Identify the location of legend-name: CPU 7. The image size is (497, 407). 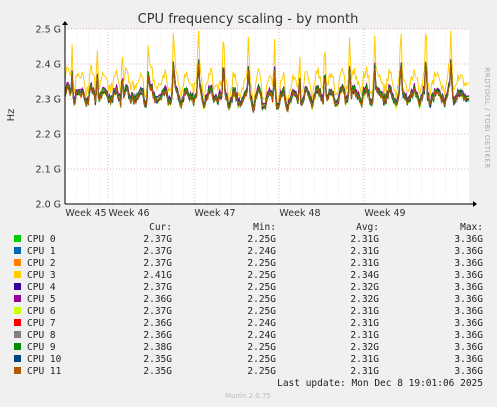
(41, 323).